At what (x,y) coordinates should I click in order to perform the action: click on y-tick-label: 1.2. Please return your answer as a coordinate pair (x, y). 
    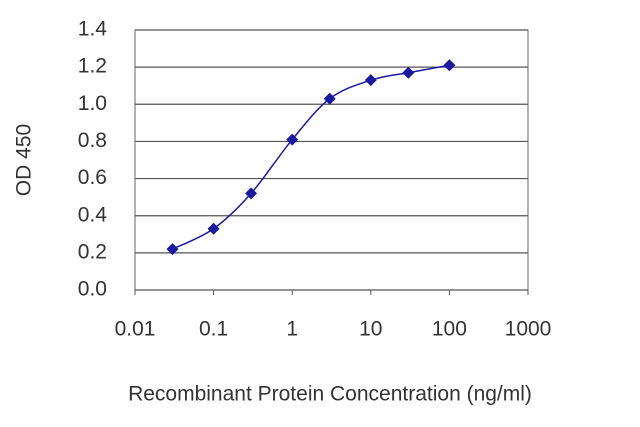
    Looking at the image, I should click on (92, 66).